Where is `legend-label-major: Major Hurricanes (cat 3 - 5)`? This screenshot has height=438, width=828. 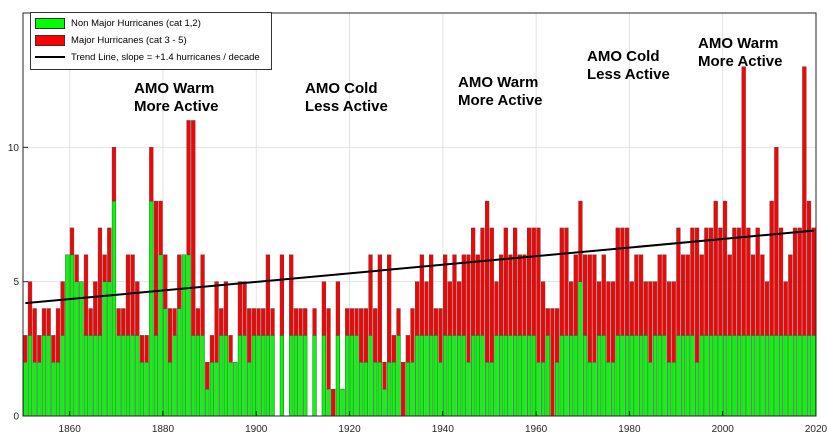 legend-label-major: Major Hurricanes (cat 3 - 5) is located at coordinates (129, 40).